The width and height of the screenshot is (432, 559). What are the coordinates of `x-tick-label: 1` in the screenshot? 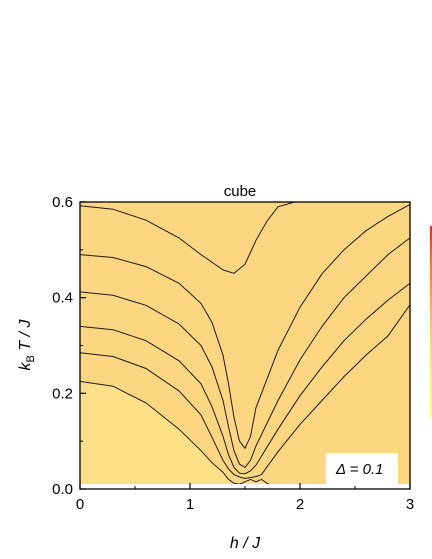 It's located at (190, 504).